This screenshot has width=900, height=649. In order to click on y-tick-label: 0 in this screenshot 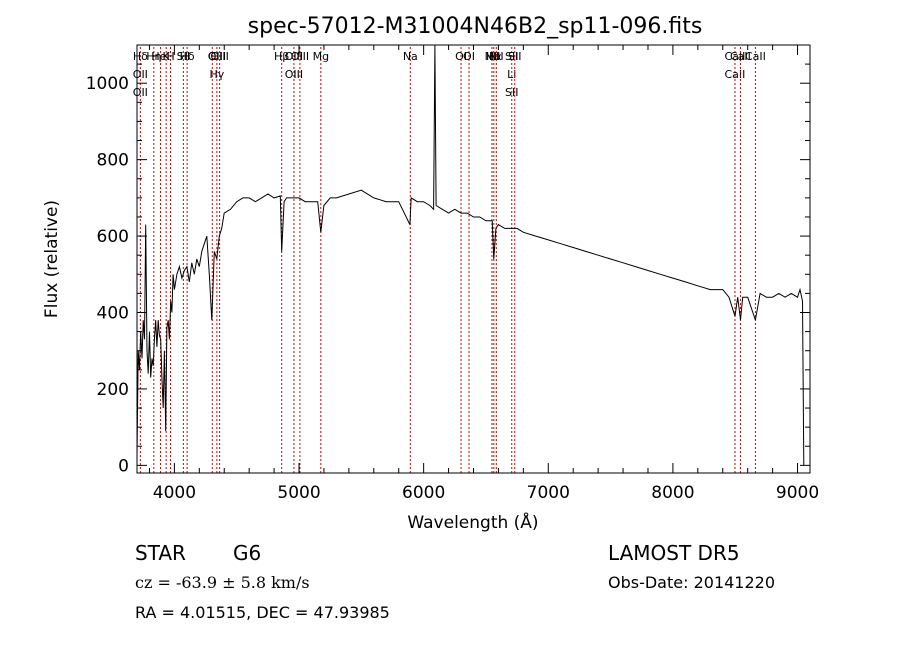, I will do `click(123, 466)`.